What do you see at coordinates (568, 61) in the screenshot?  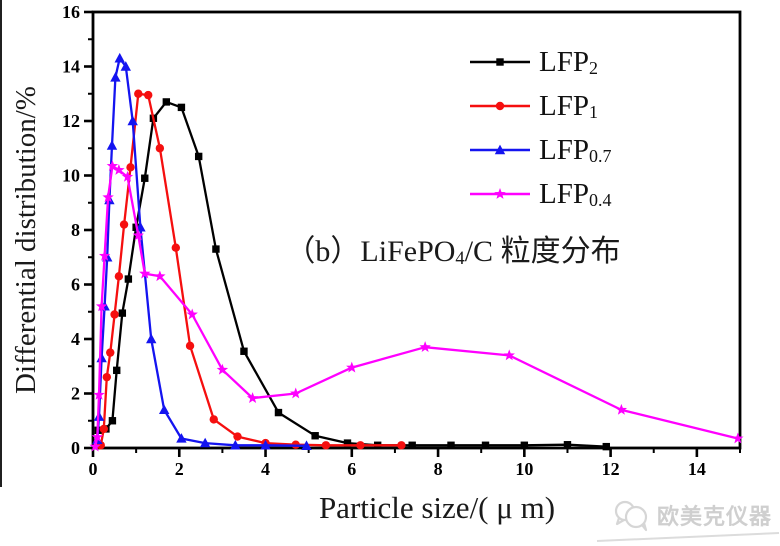 I see `legend-label-LFP2: LFP2` at bounding box center [568, 61].